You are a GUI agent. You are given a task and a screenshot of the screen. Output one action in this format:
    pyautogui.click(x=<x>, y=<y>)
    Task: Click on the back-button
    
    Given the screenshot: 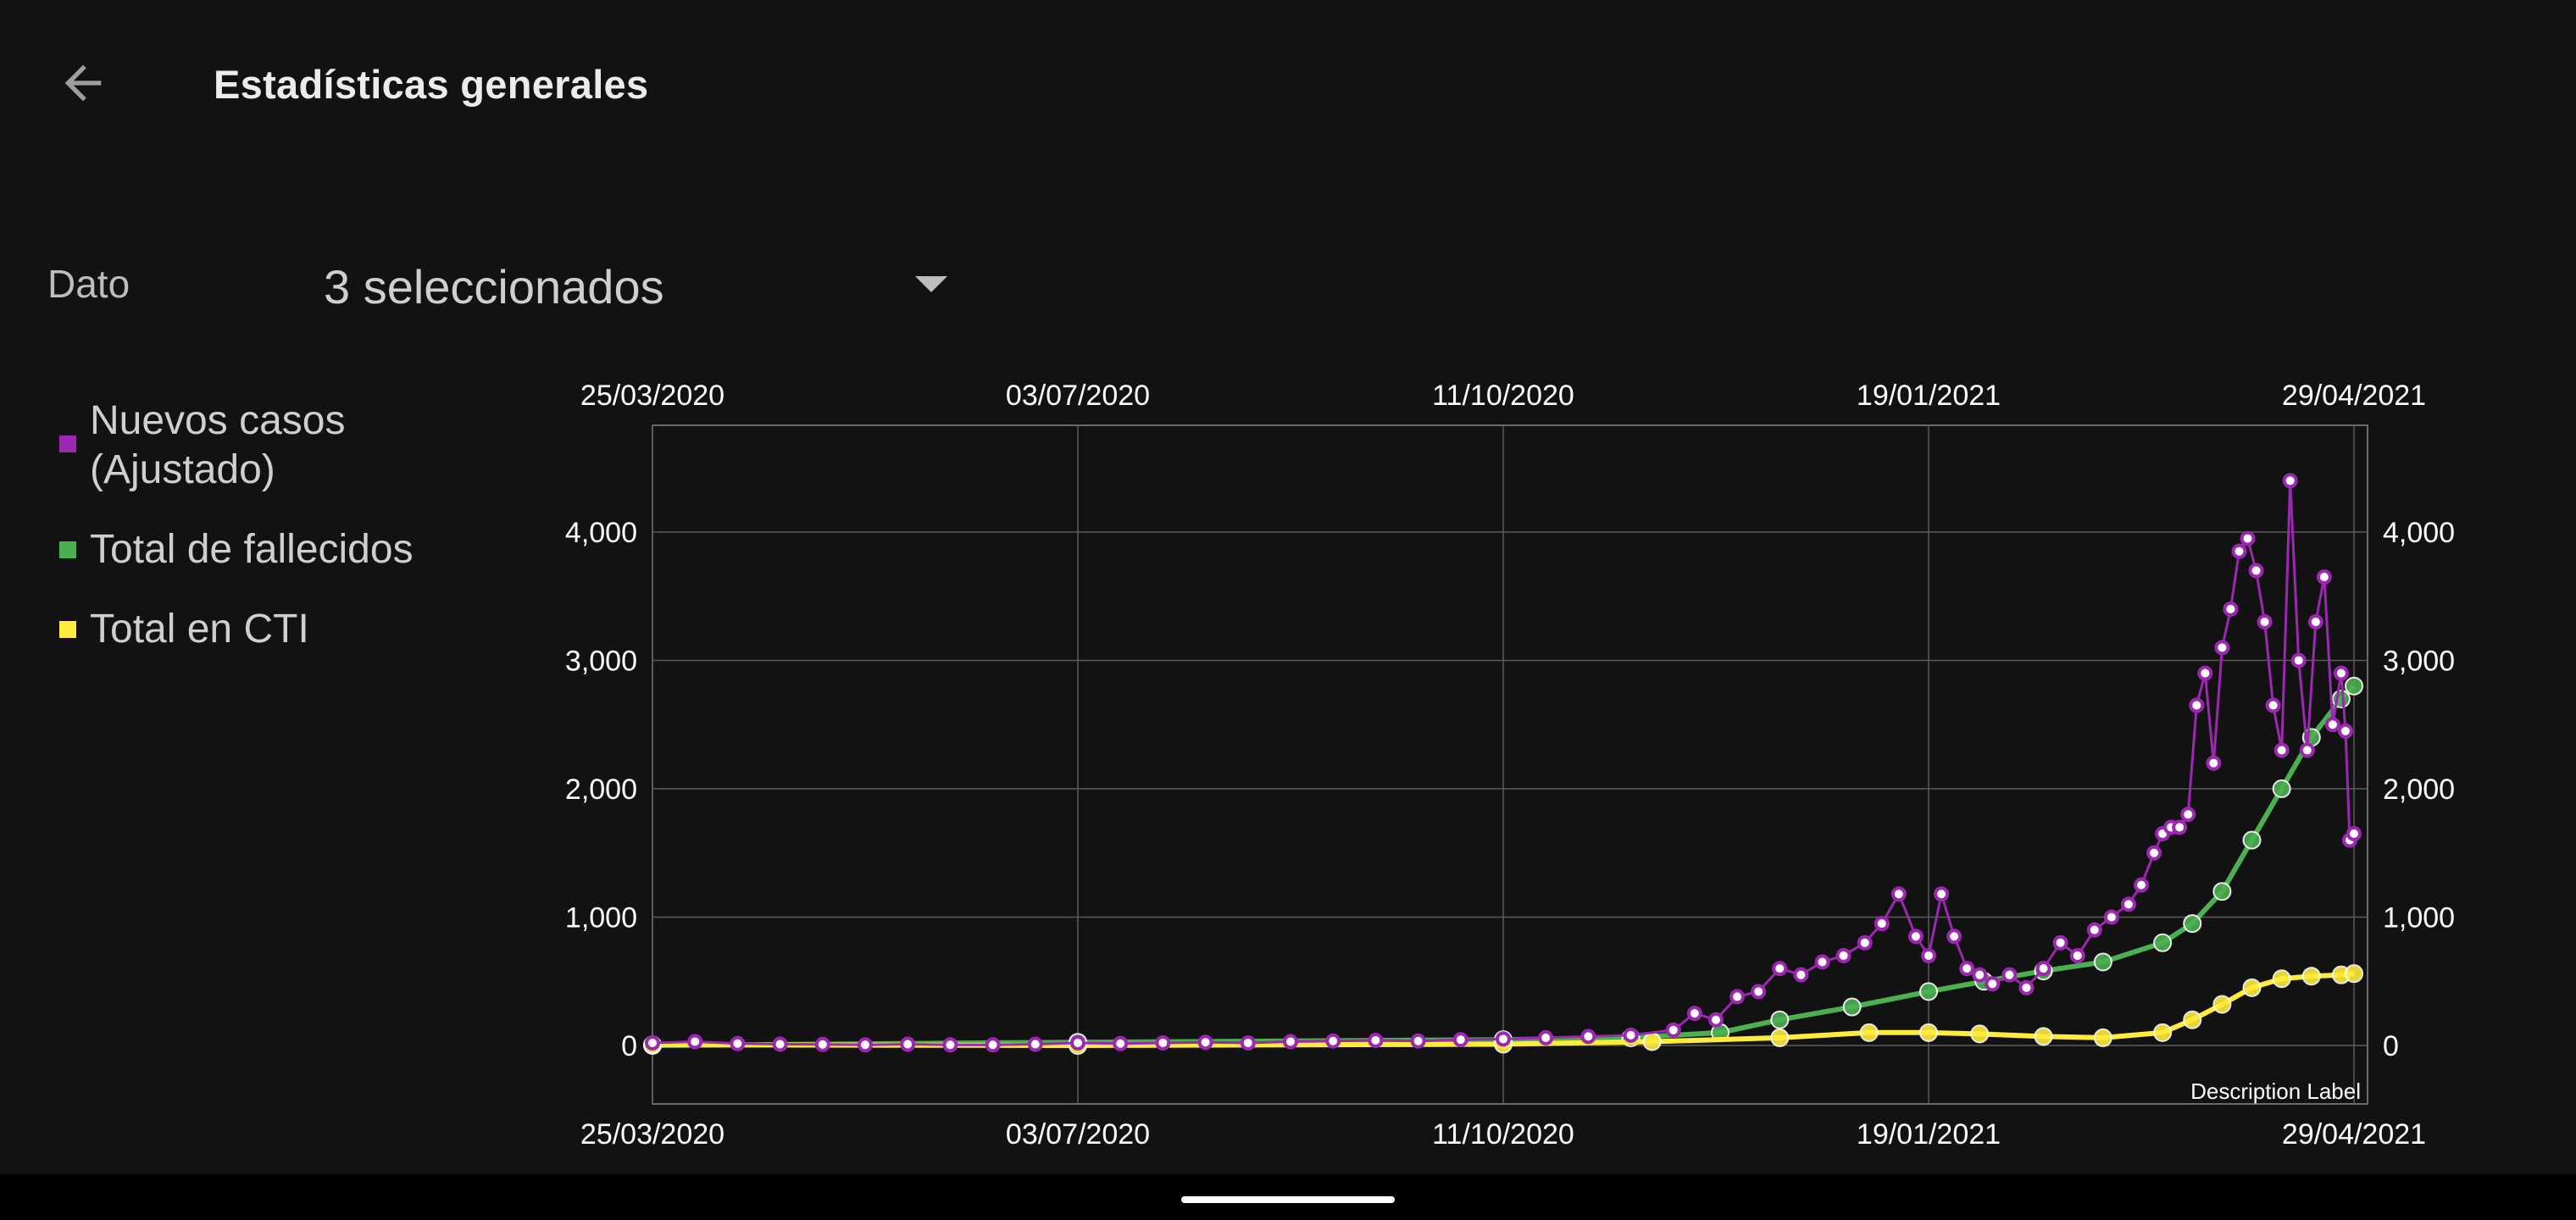 What is the action you would take?
    pyautogui.click(x=83, y=83)
    